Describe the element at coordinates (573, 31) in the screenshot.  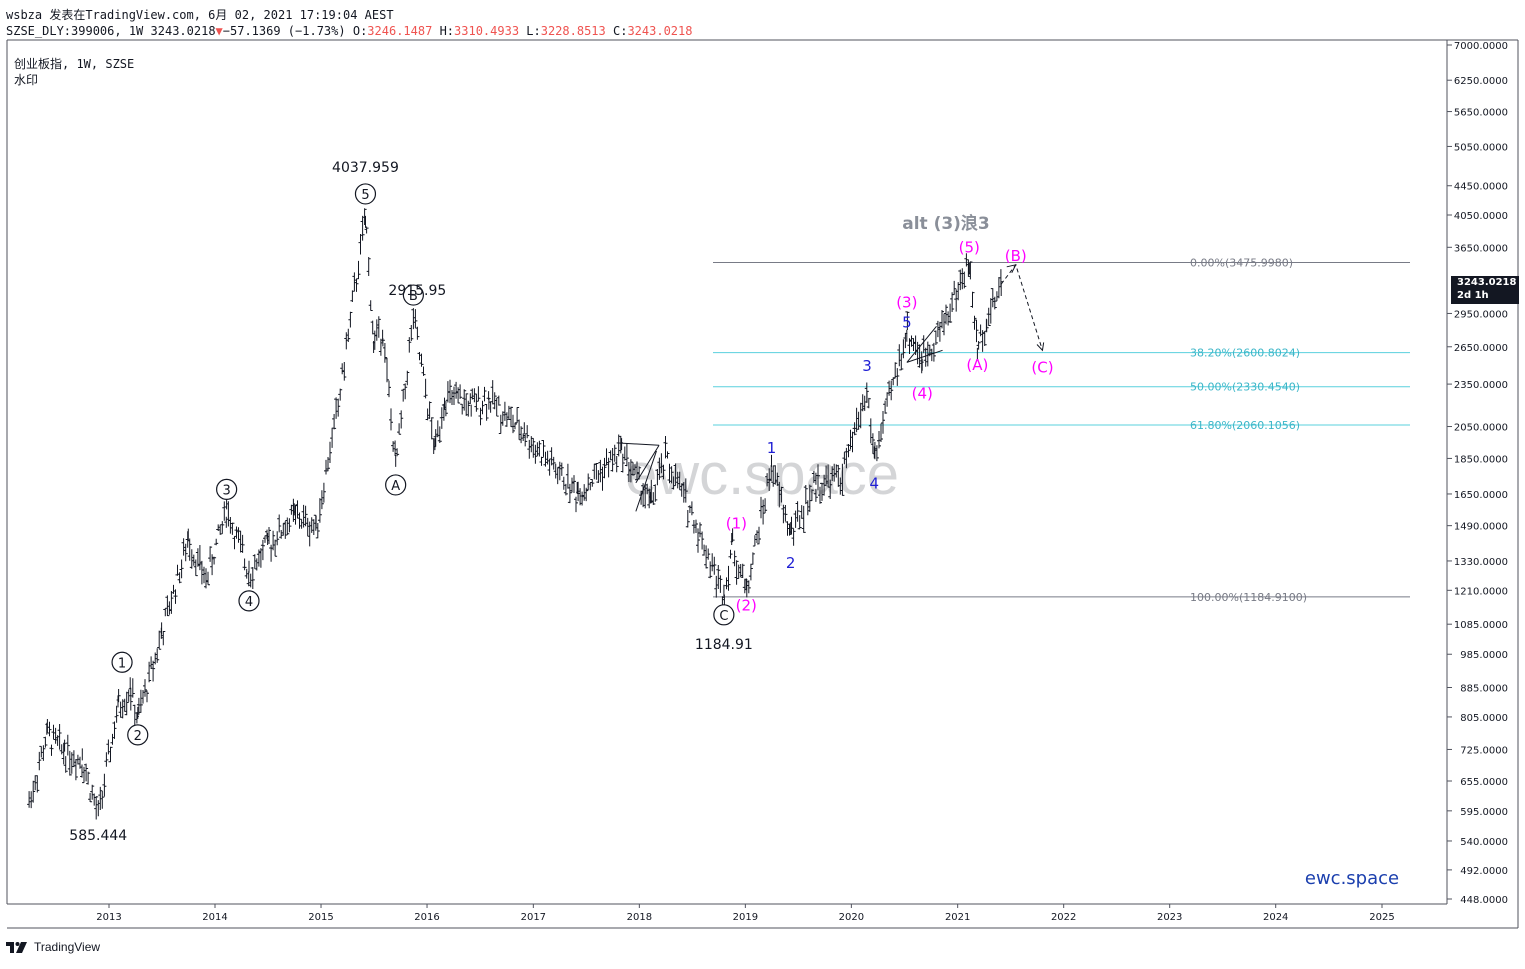
I see `low-value: 3228.8513` at that location.